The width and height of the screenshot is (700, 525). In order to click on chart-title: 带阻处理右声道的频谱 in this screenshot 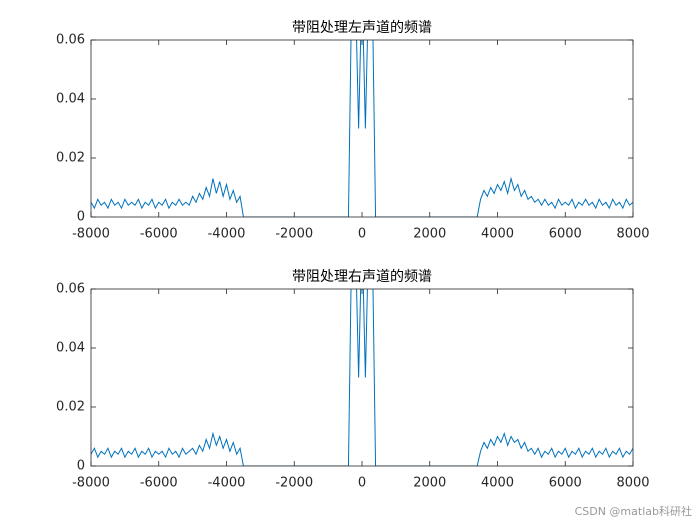, I will do `click(362, 277)`.